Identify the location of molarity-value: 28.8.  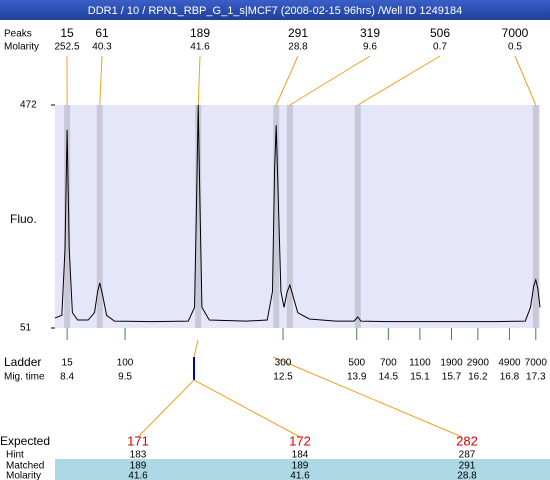
(467, 475).